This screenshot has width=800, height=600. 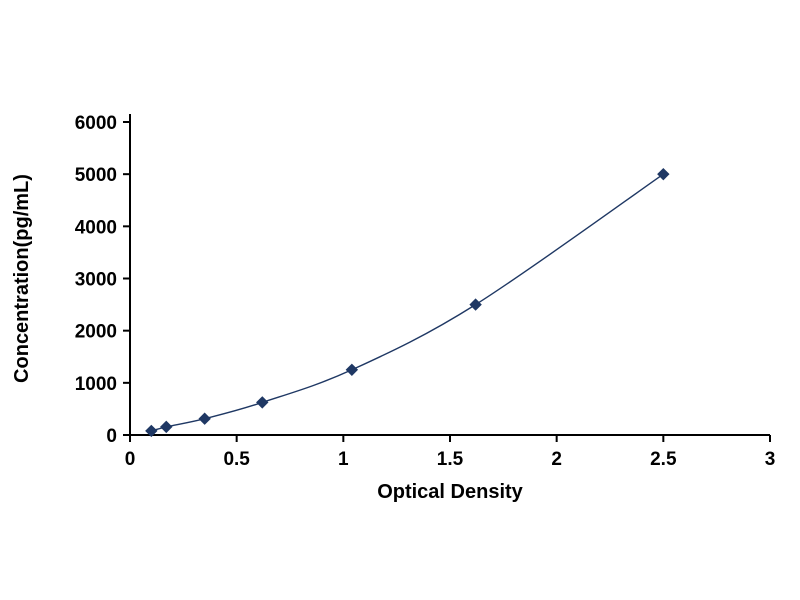 I want to click on x-tick-label: 1.5, so click(x=450, y=459).